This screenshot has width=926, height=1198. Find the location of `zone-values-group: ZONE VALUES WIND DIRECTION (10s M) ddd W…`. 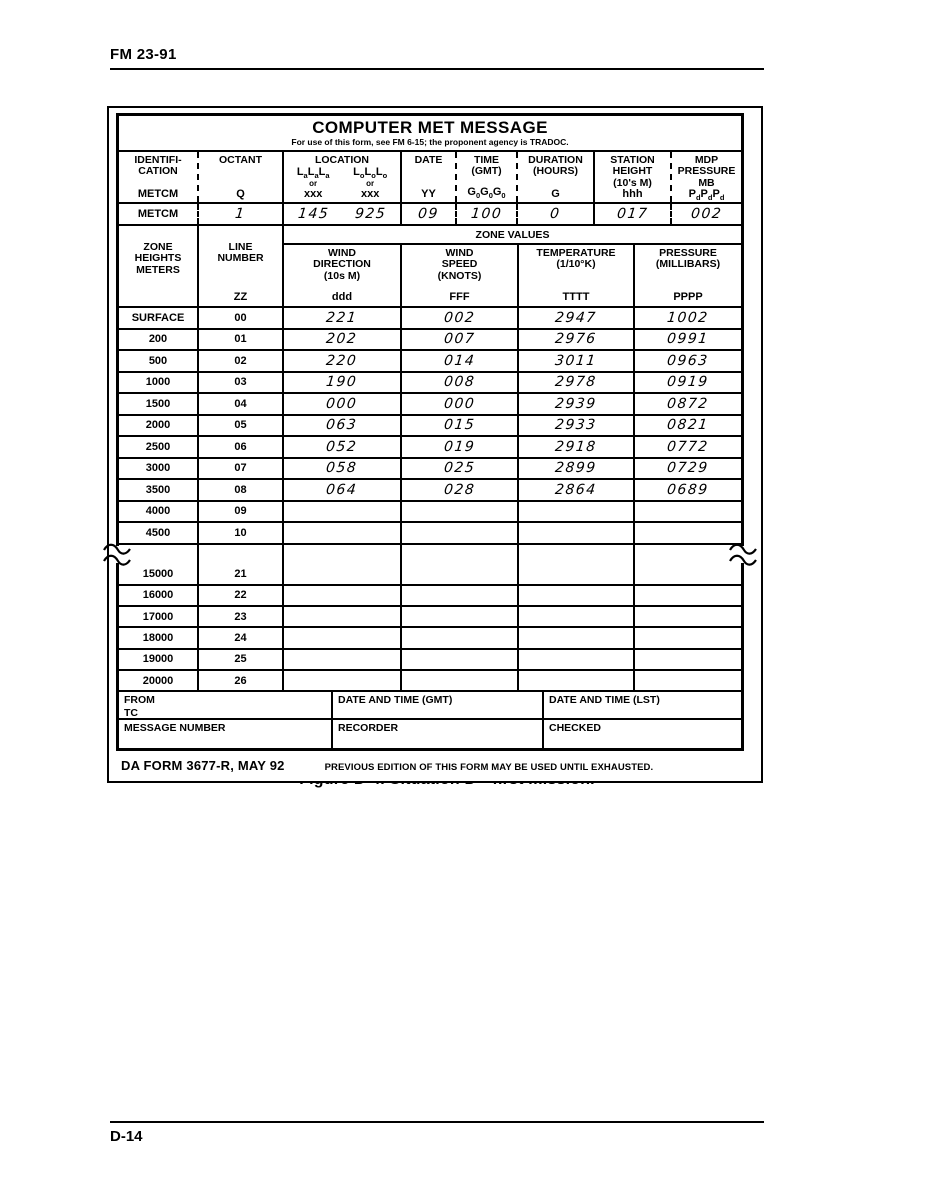

zone-values-group: ZONE VALUES WIND DIRECTION (10s M) ddd W… is located at coordinates (512, 266).